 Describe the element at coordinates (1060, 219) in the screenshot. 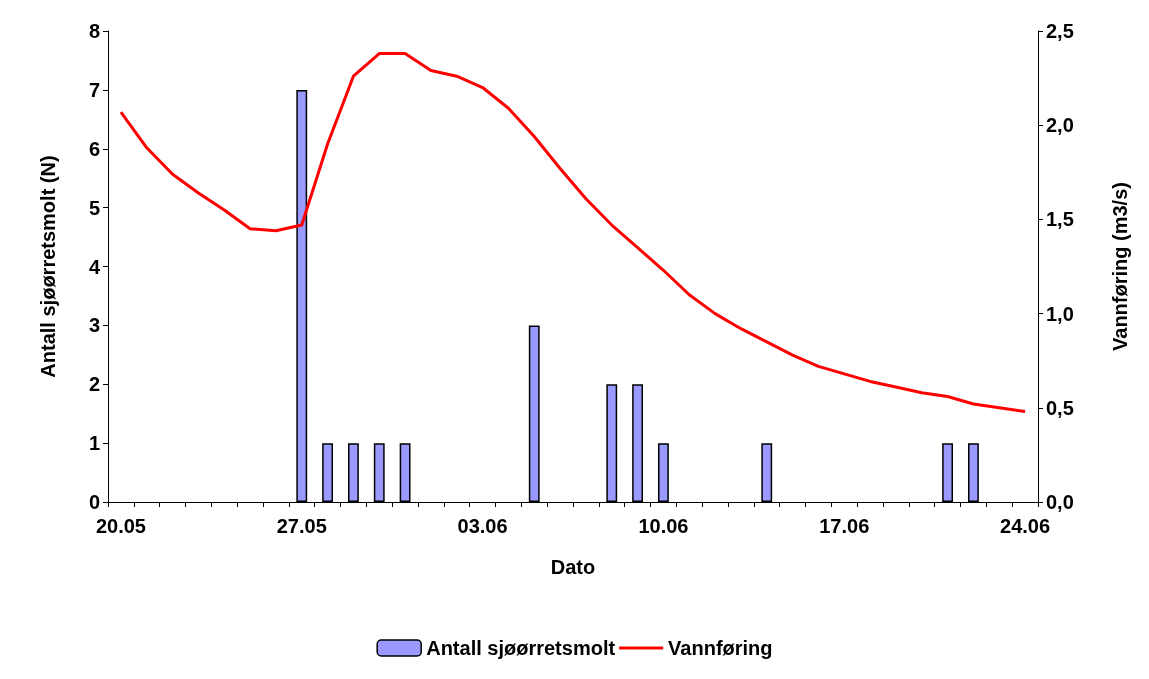

I see `y2-tick-label: 1,5` at that location.